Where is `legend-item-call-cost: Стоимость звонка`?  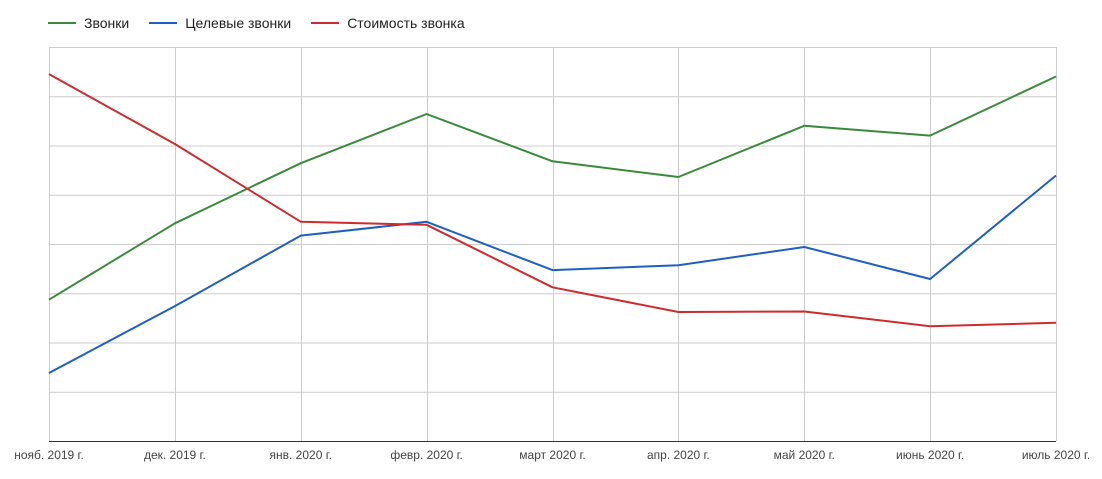 legend-item-call-cost: Стоимость звонка is located at coordinates (388, 23).